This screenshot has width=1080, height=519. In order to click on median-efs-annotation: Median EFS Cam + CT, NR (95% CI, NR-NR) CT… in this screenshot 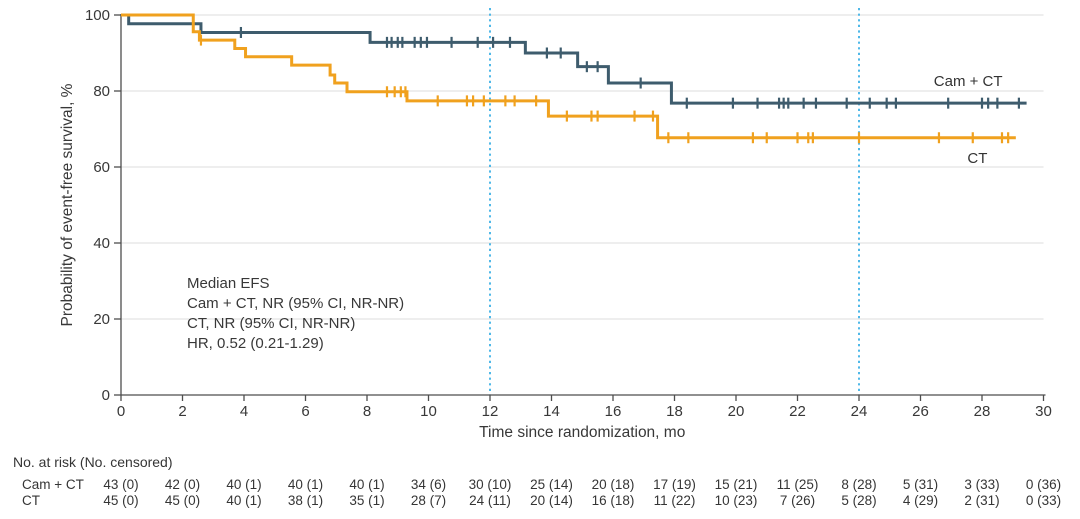, I will do `click(295, 313)`.